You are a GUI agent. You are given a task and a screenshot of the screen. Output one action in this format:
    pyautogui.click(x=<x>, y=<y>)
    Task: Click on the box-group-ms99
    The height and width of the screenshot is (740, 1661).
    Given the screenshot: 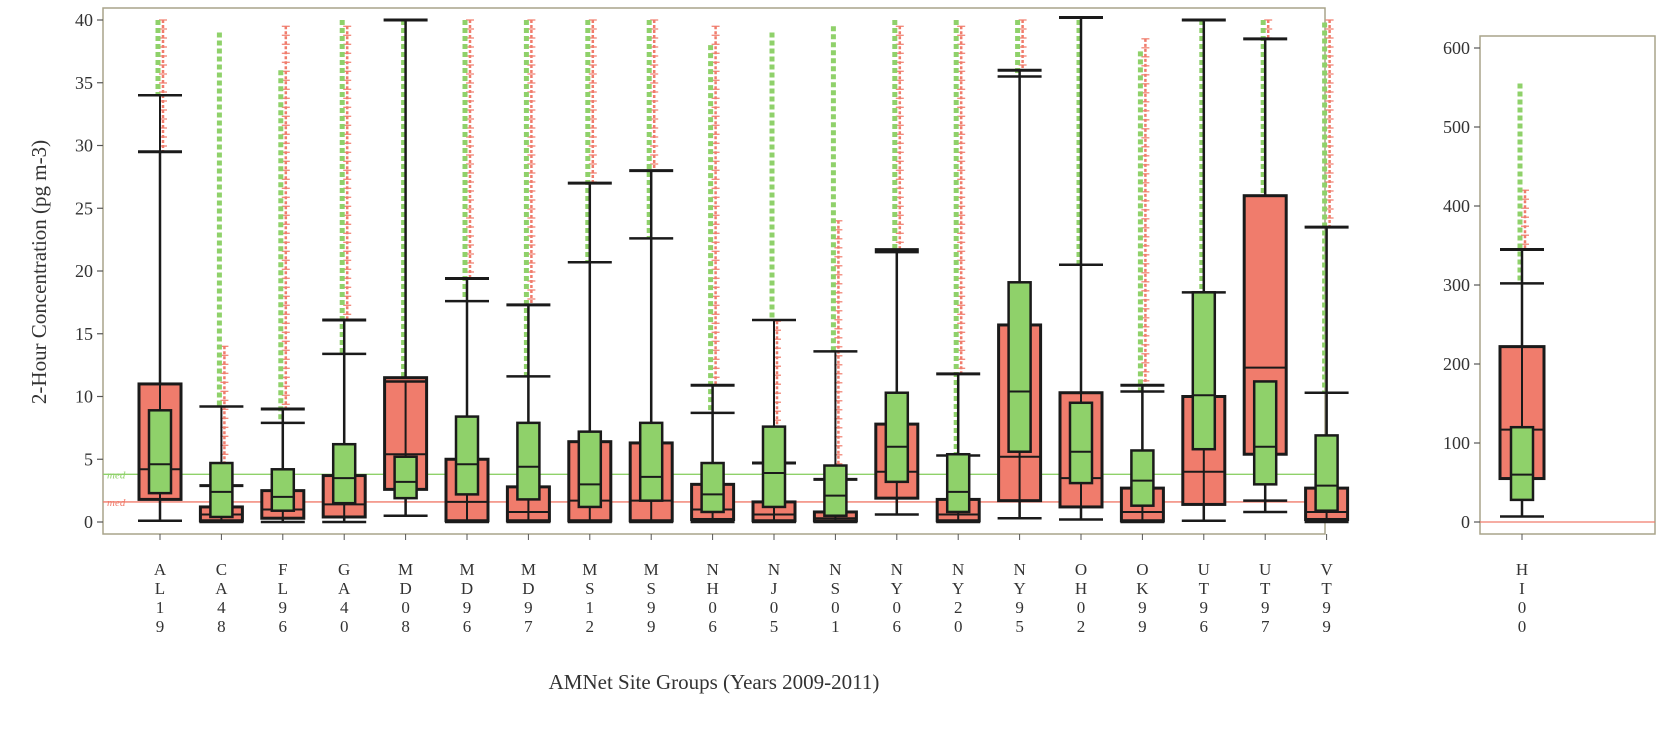 What is the action you would take?
    pyautogui.click(x=651, y=271)
    